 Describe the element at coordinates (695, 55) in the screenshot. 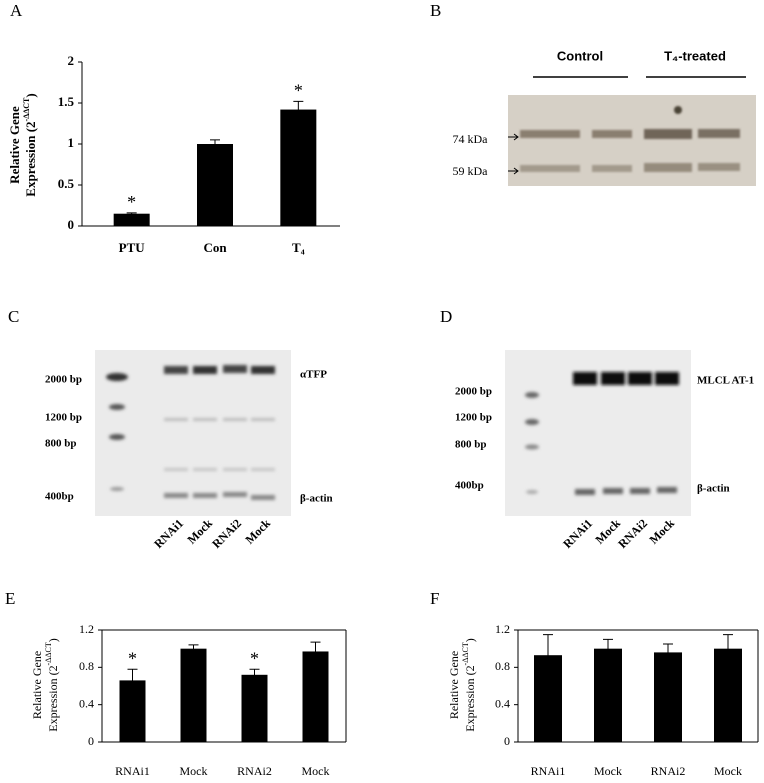

I see `group-label: T₄-treated` at that location.